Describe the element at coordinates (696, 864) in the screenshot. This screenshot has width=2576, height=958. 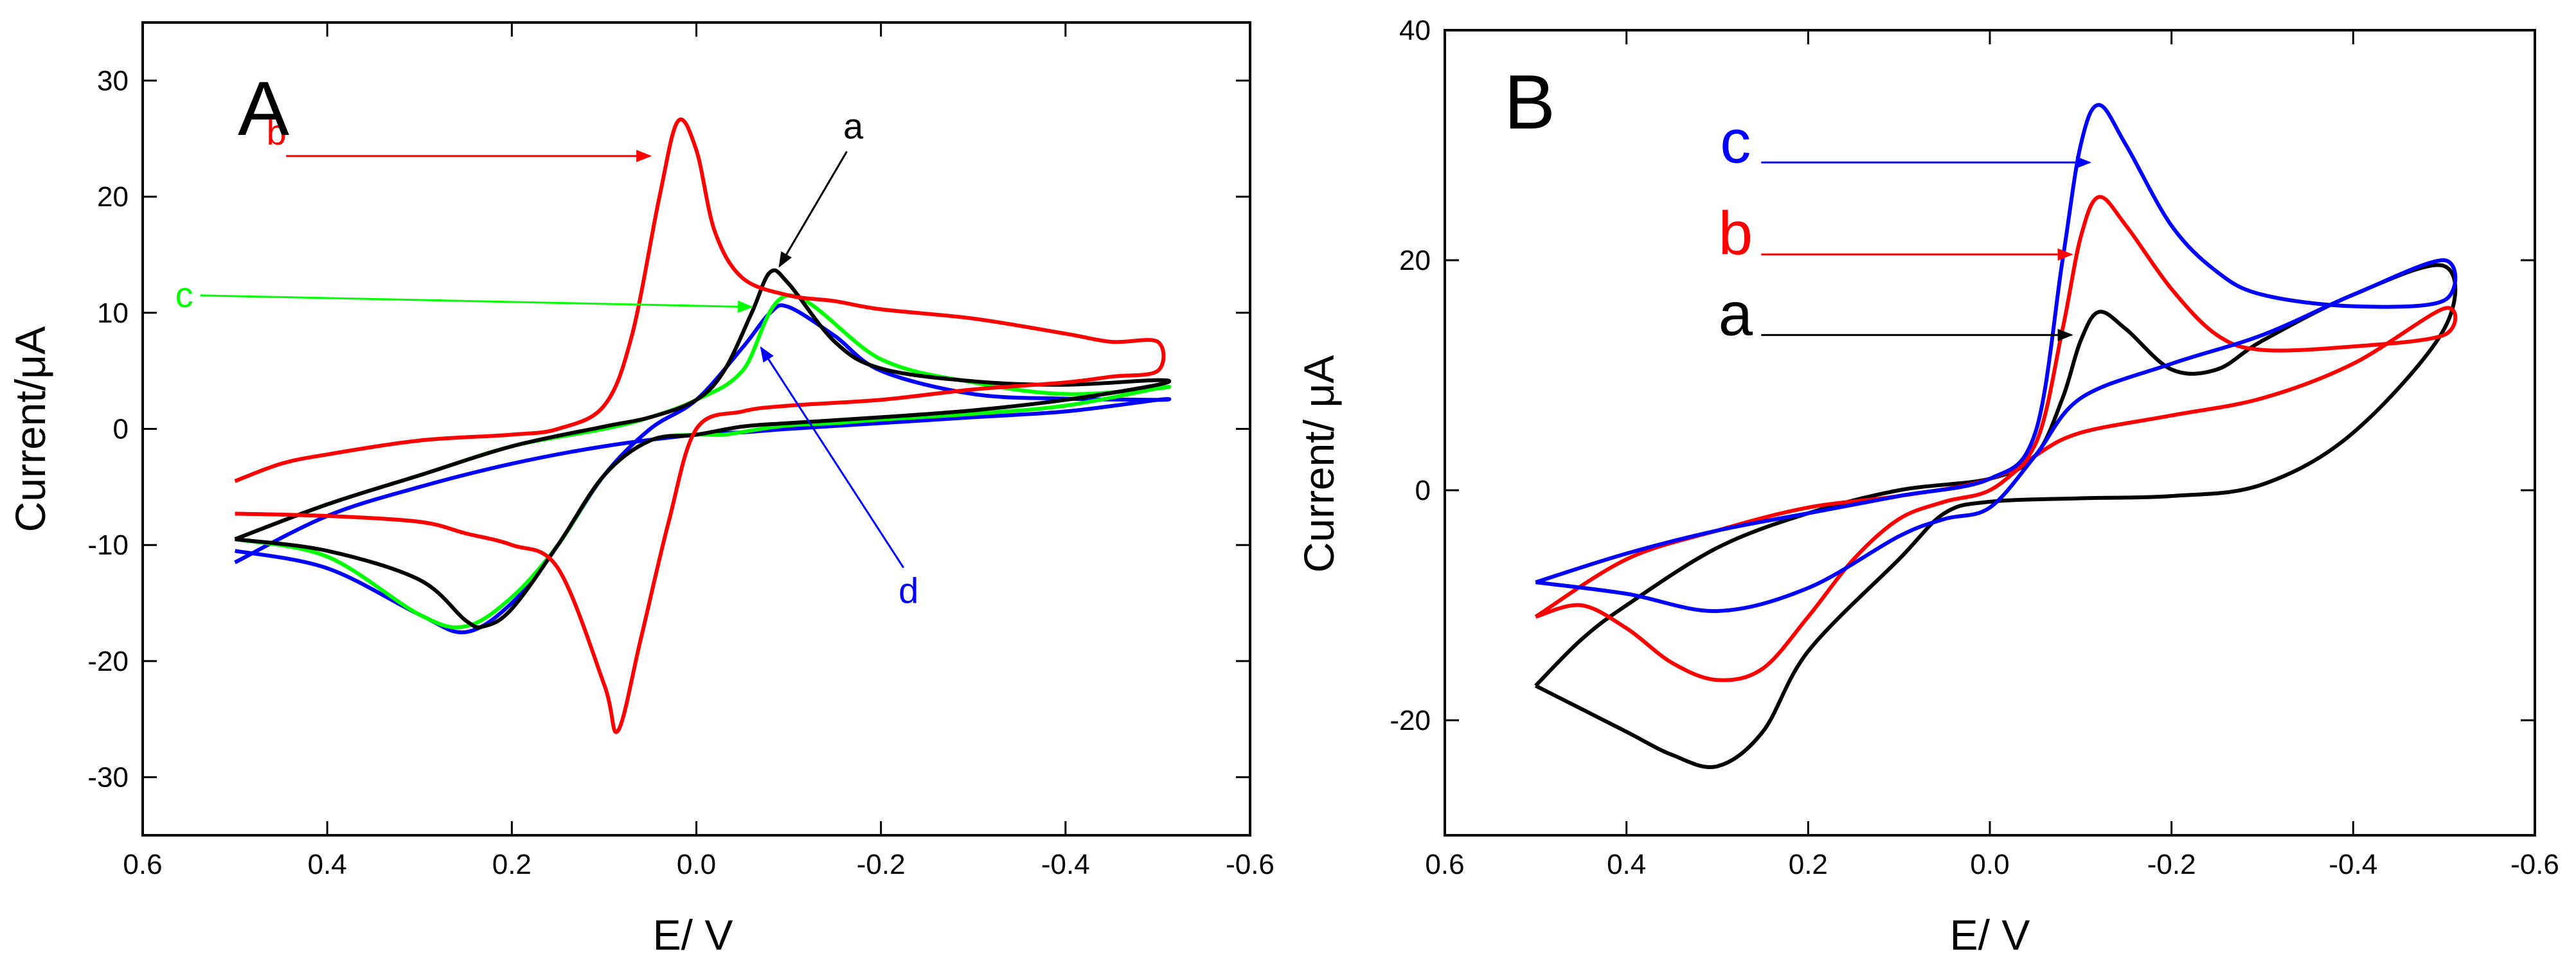
I see `panel-a-x-tick-label: 0.0` at that location.